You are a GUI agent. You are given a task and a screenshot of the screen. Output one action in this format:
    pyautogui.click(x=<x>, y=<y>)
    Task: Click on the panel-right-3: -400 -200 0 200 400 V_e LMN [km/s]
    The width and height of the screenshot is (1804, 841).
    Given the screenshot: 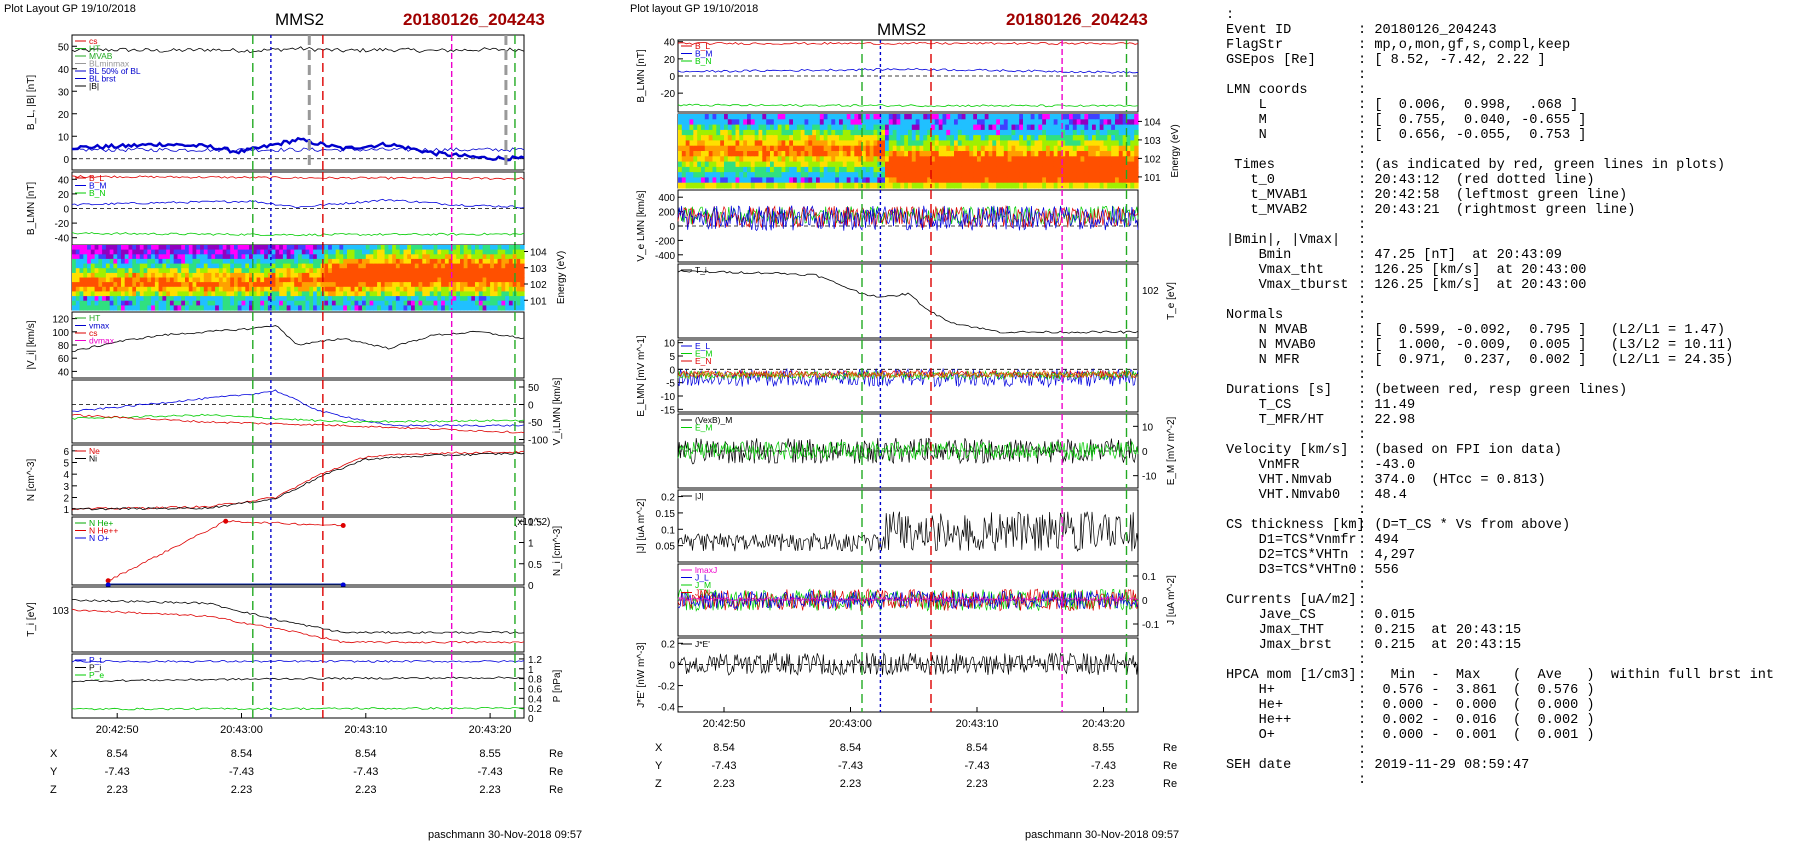 What is the action you would take?
    pyautogui.click(x=887, y=226)
    